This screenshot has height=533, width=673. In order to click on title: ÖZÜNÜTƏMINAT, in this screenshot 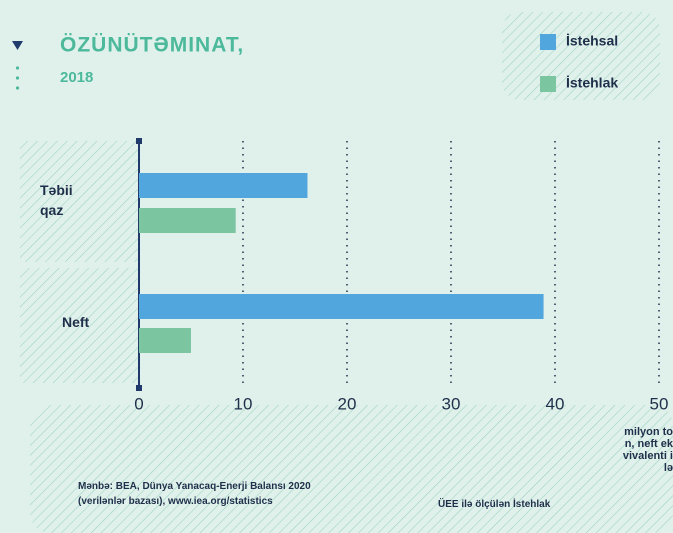, I will do `click(152, 45)`.